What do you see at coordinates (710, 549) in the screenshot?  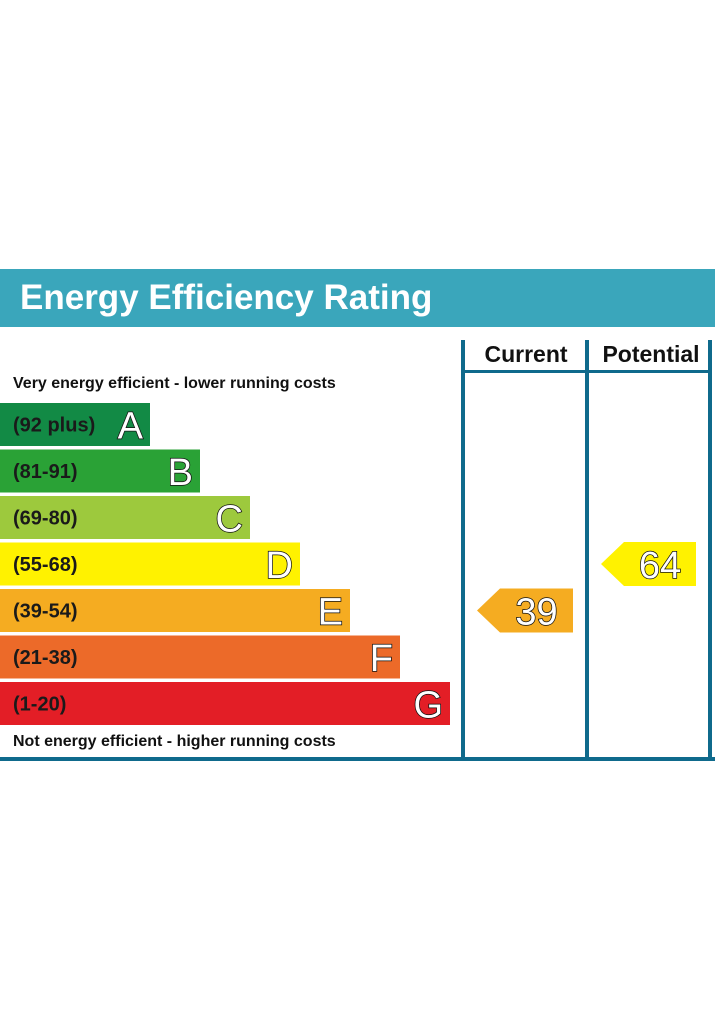 I see `potential-column-right-border` at bounding box center [710, 549].